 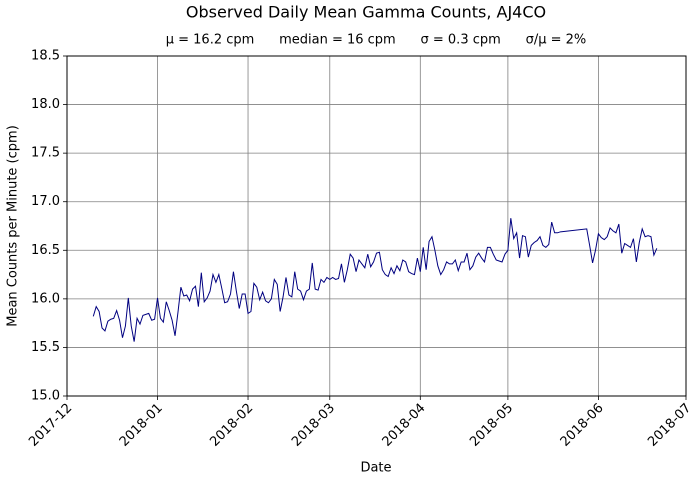 I want to click on x-tick-label: 2018-03, so click(x=313, y=425).